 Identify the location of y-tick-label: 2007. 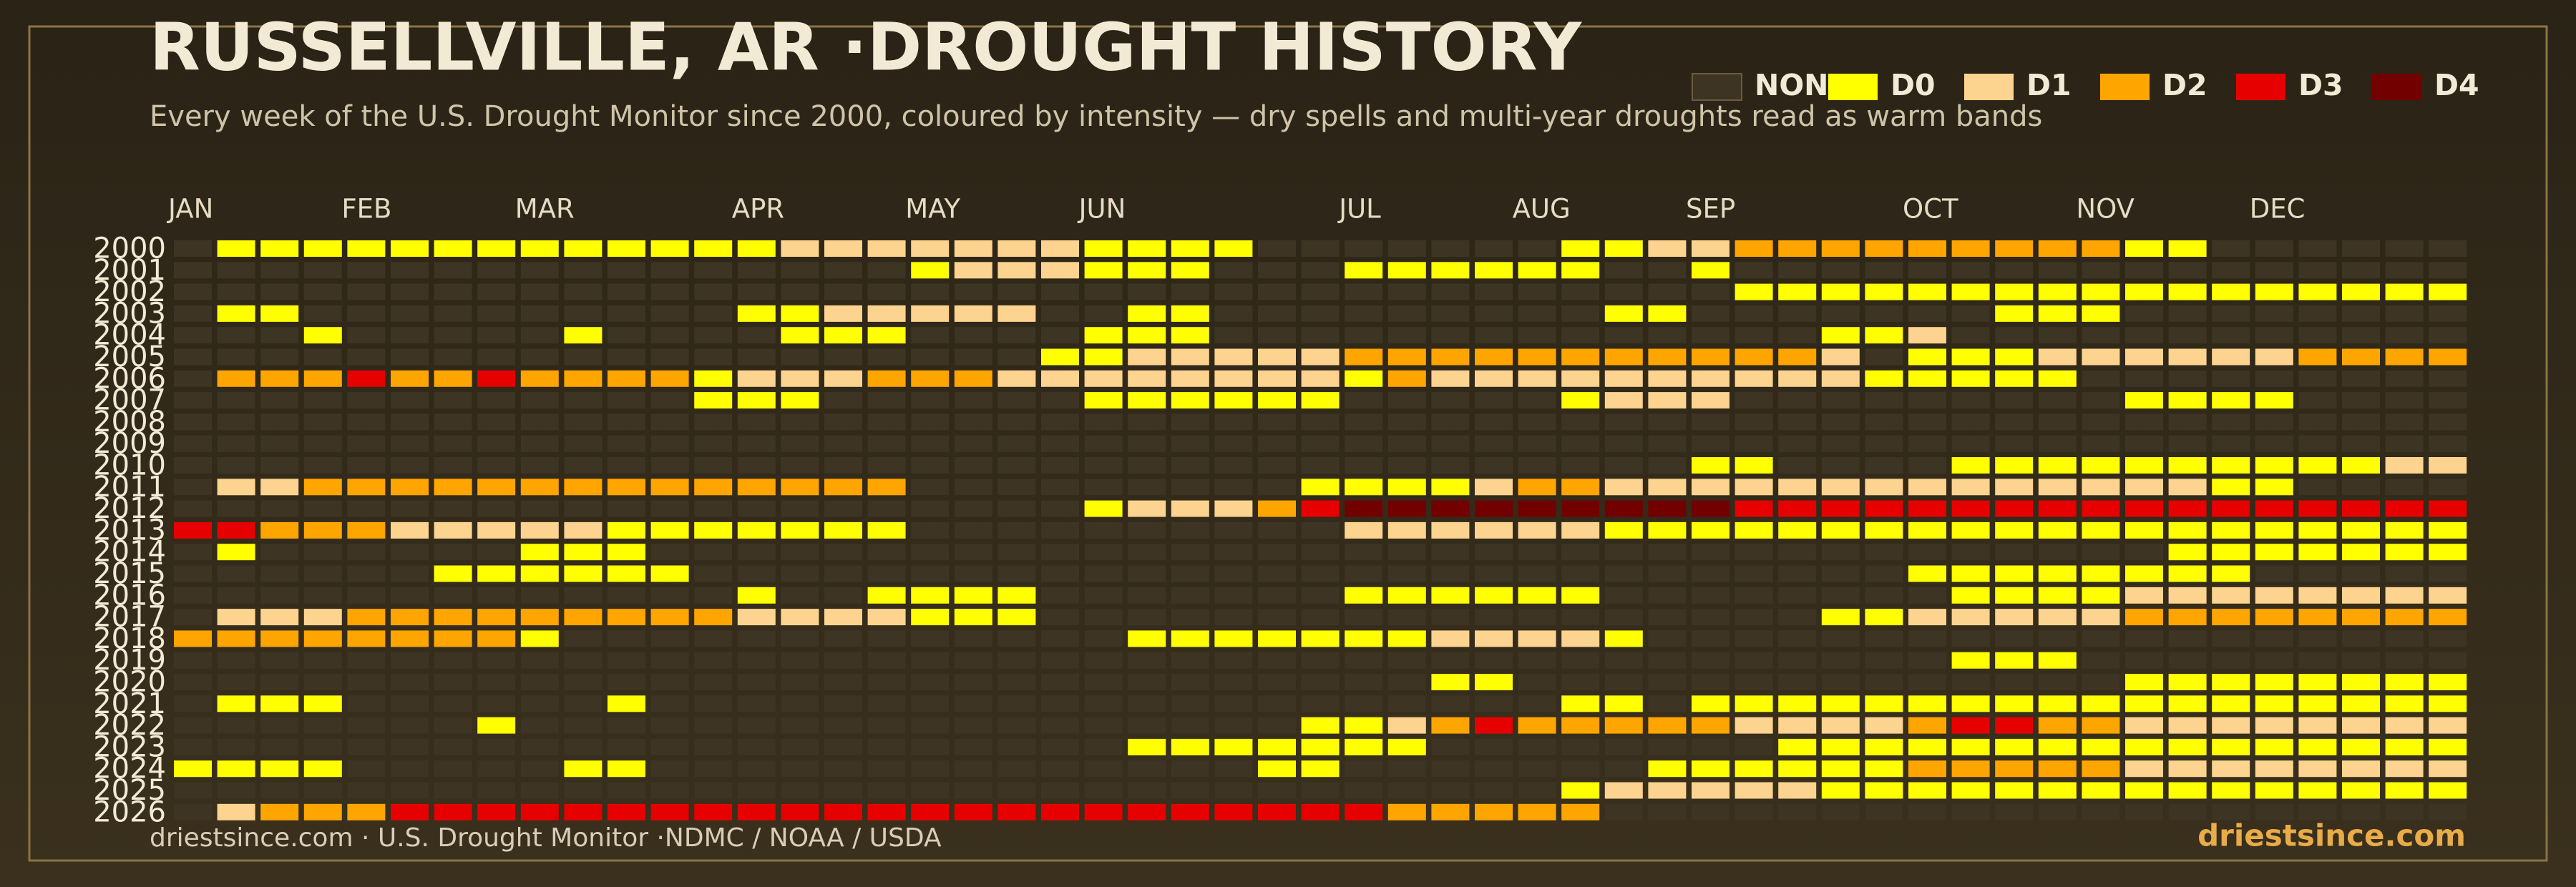
(129, 400).